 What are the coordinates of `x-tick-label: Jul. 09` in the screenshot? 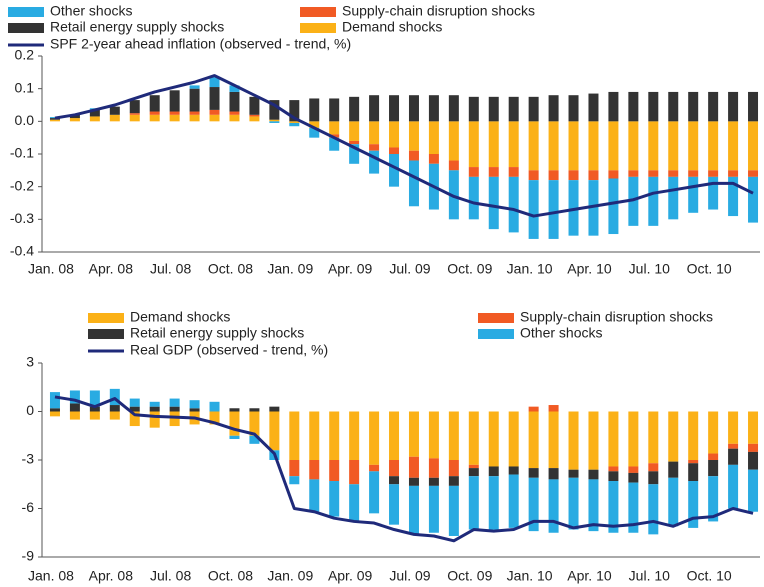 It's located at (409, 576).